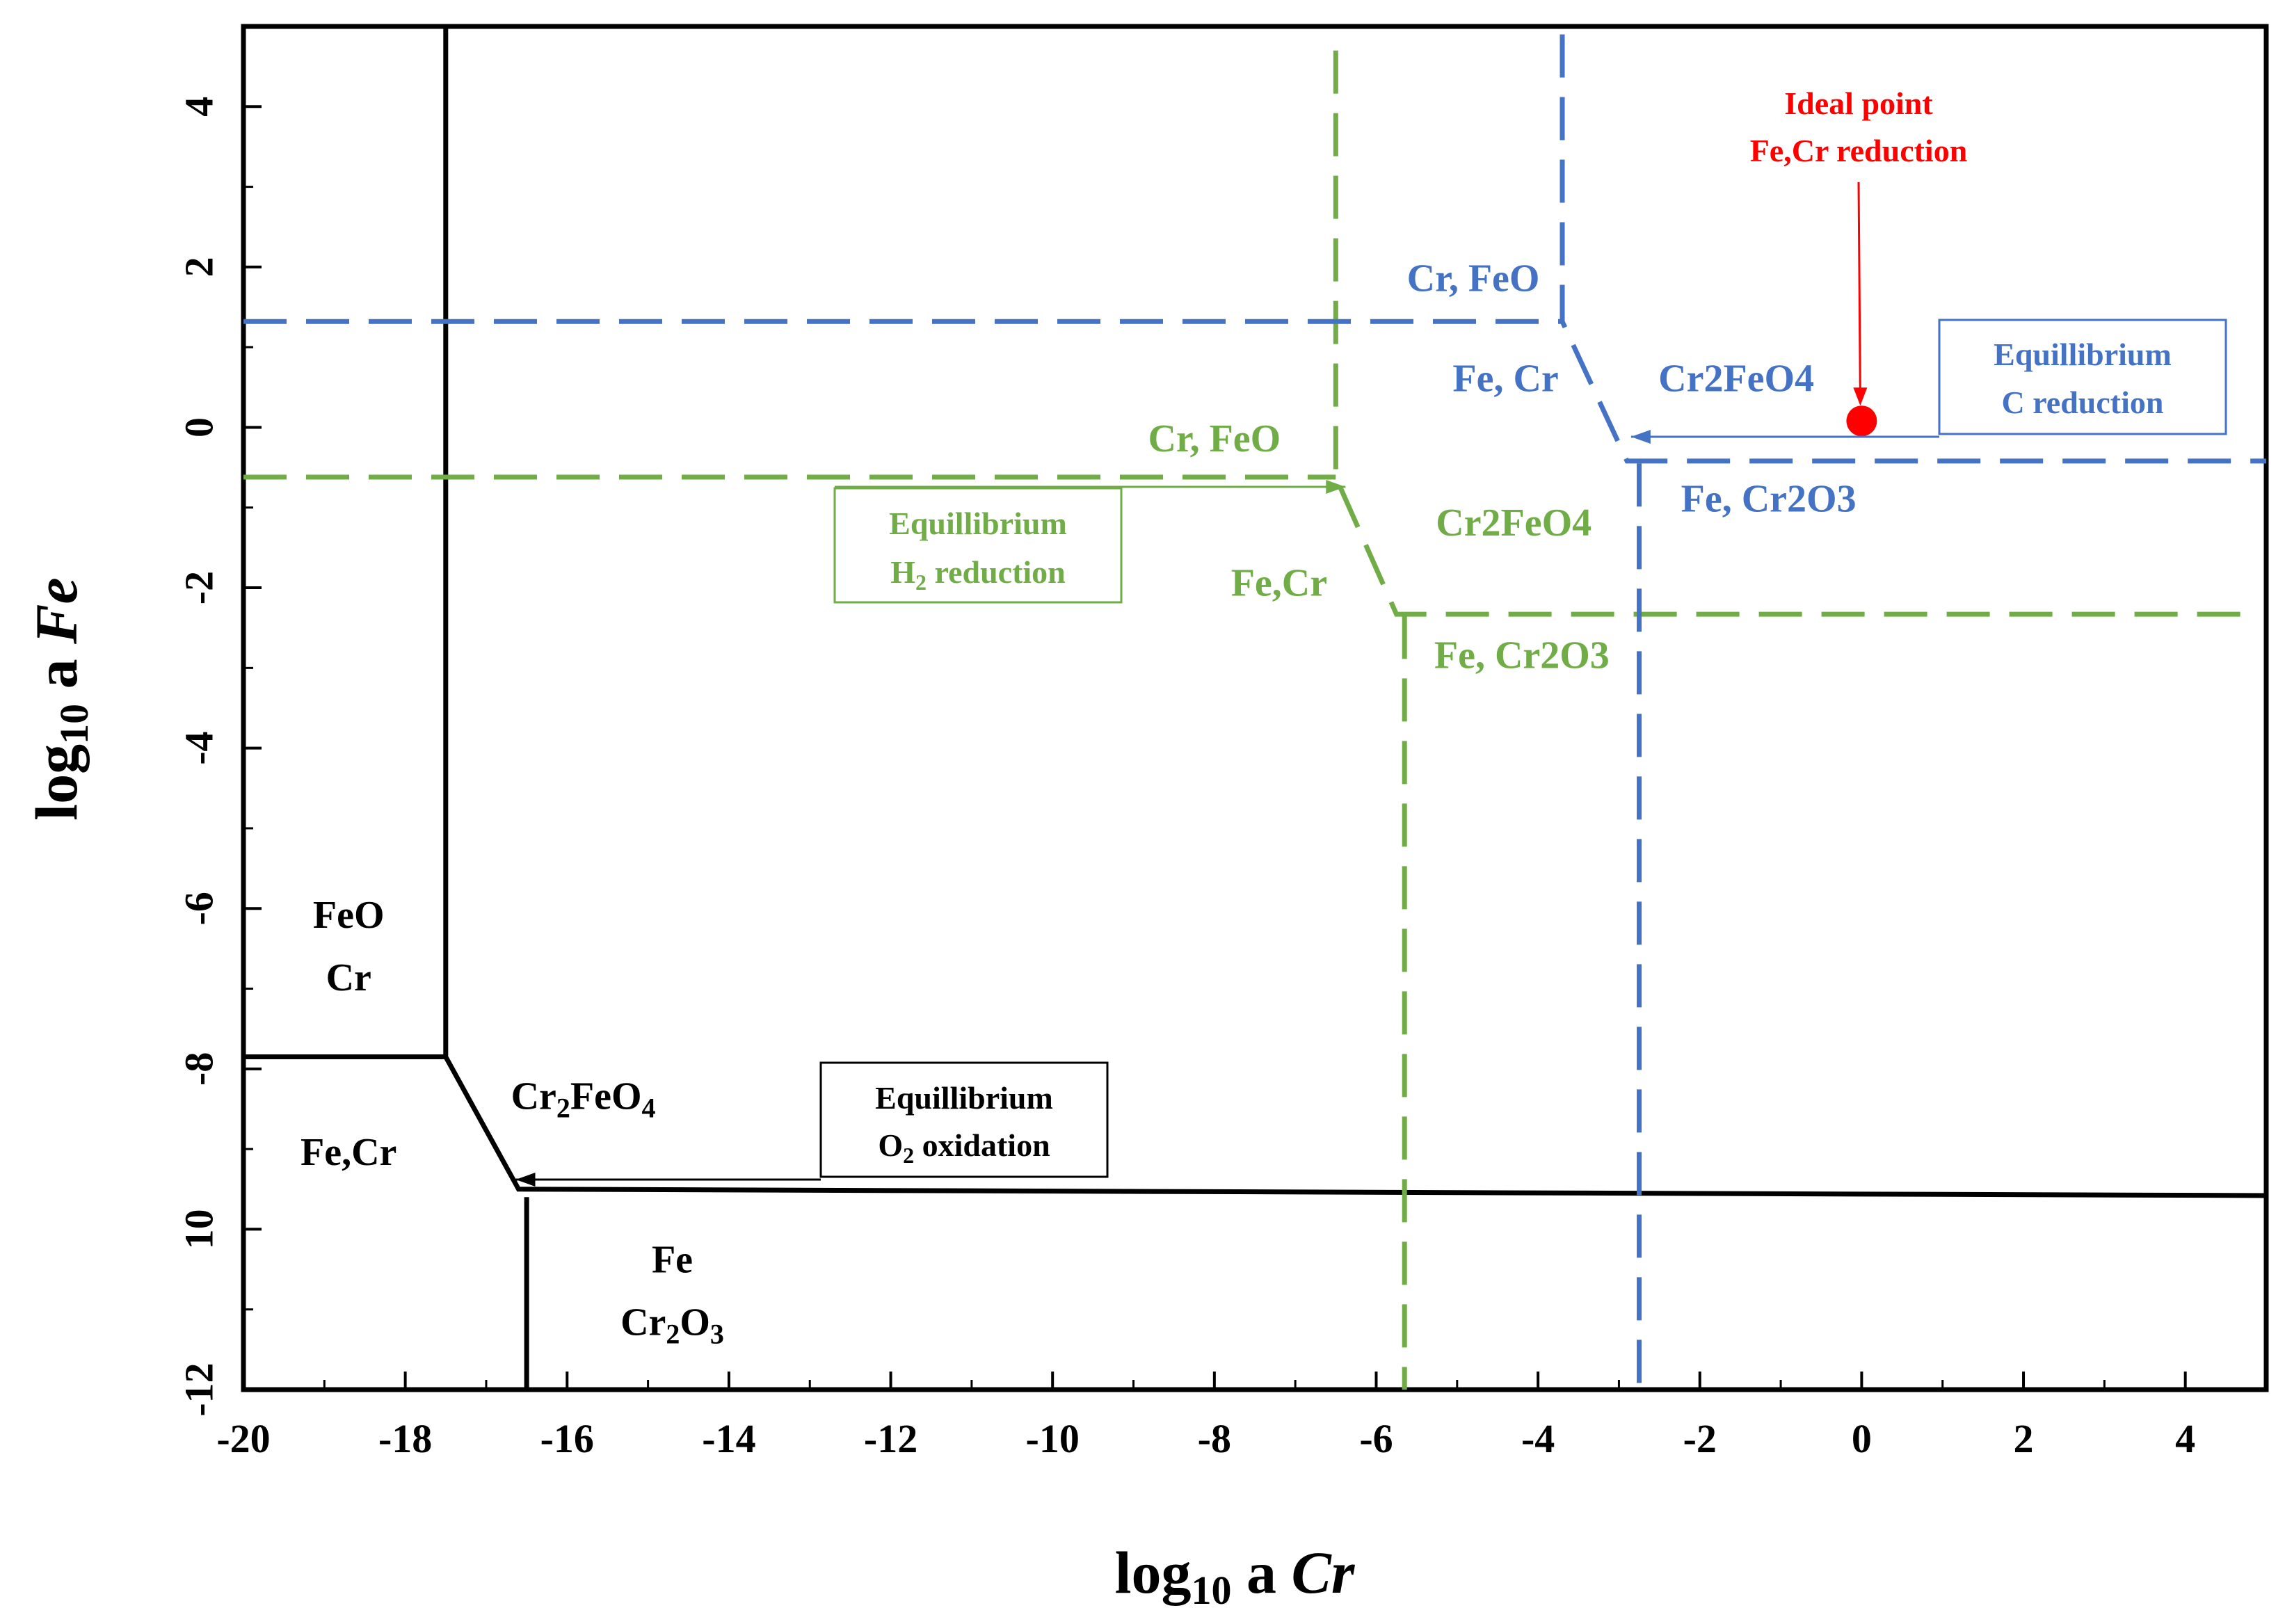 This screenshot has height=1624, width=2285. What do you see at coordinates (348, 1152) in the screenshot?
I see `region-label-o2-1: Fe,Cr` at bounding box center [348, 1152].